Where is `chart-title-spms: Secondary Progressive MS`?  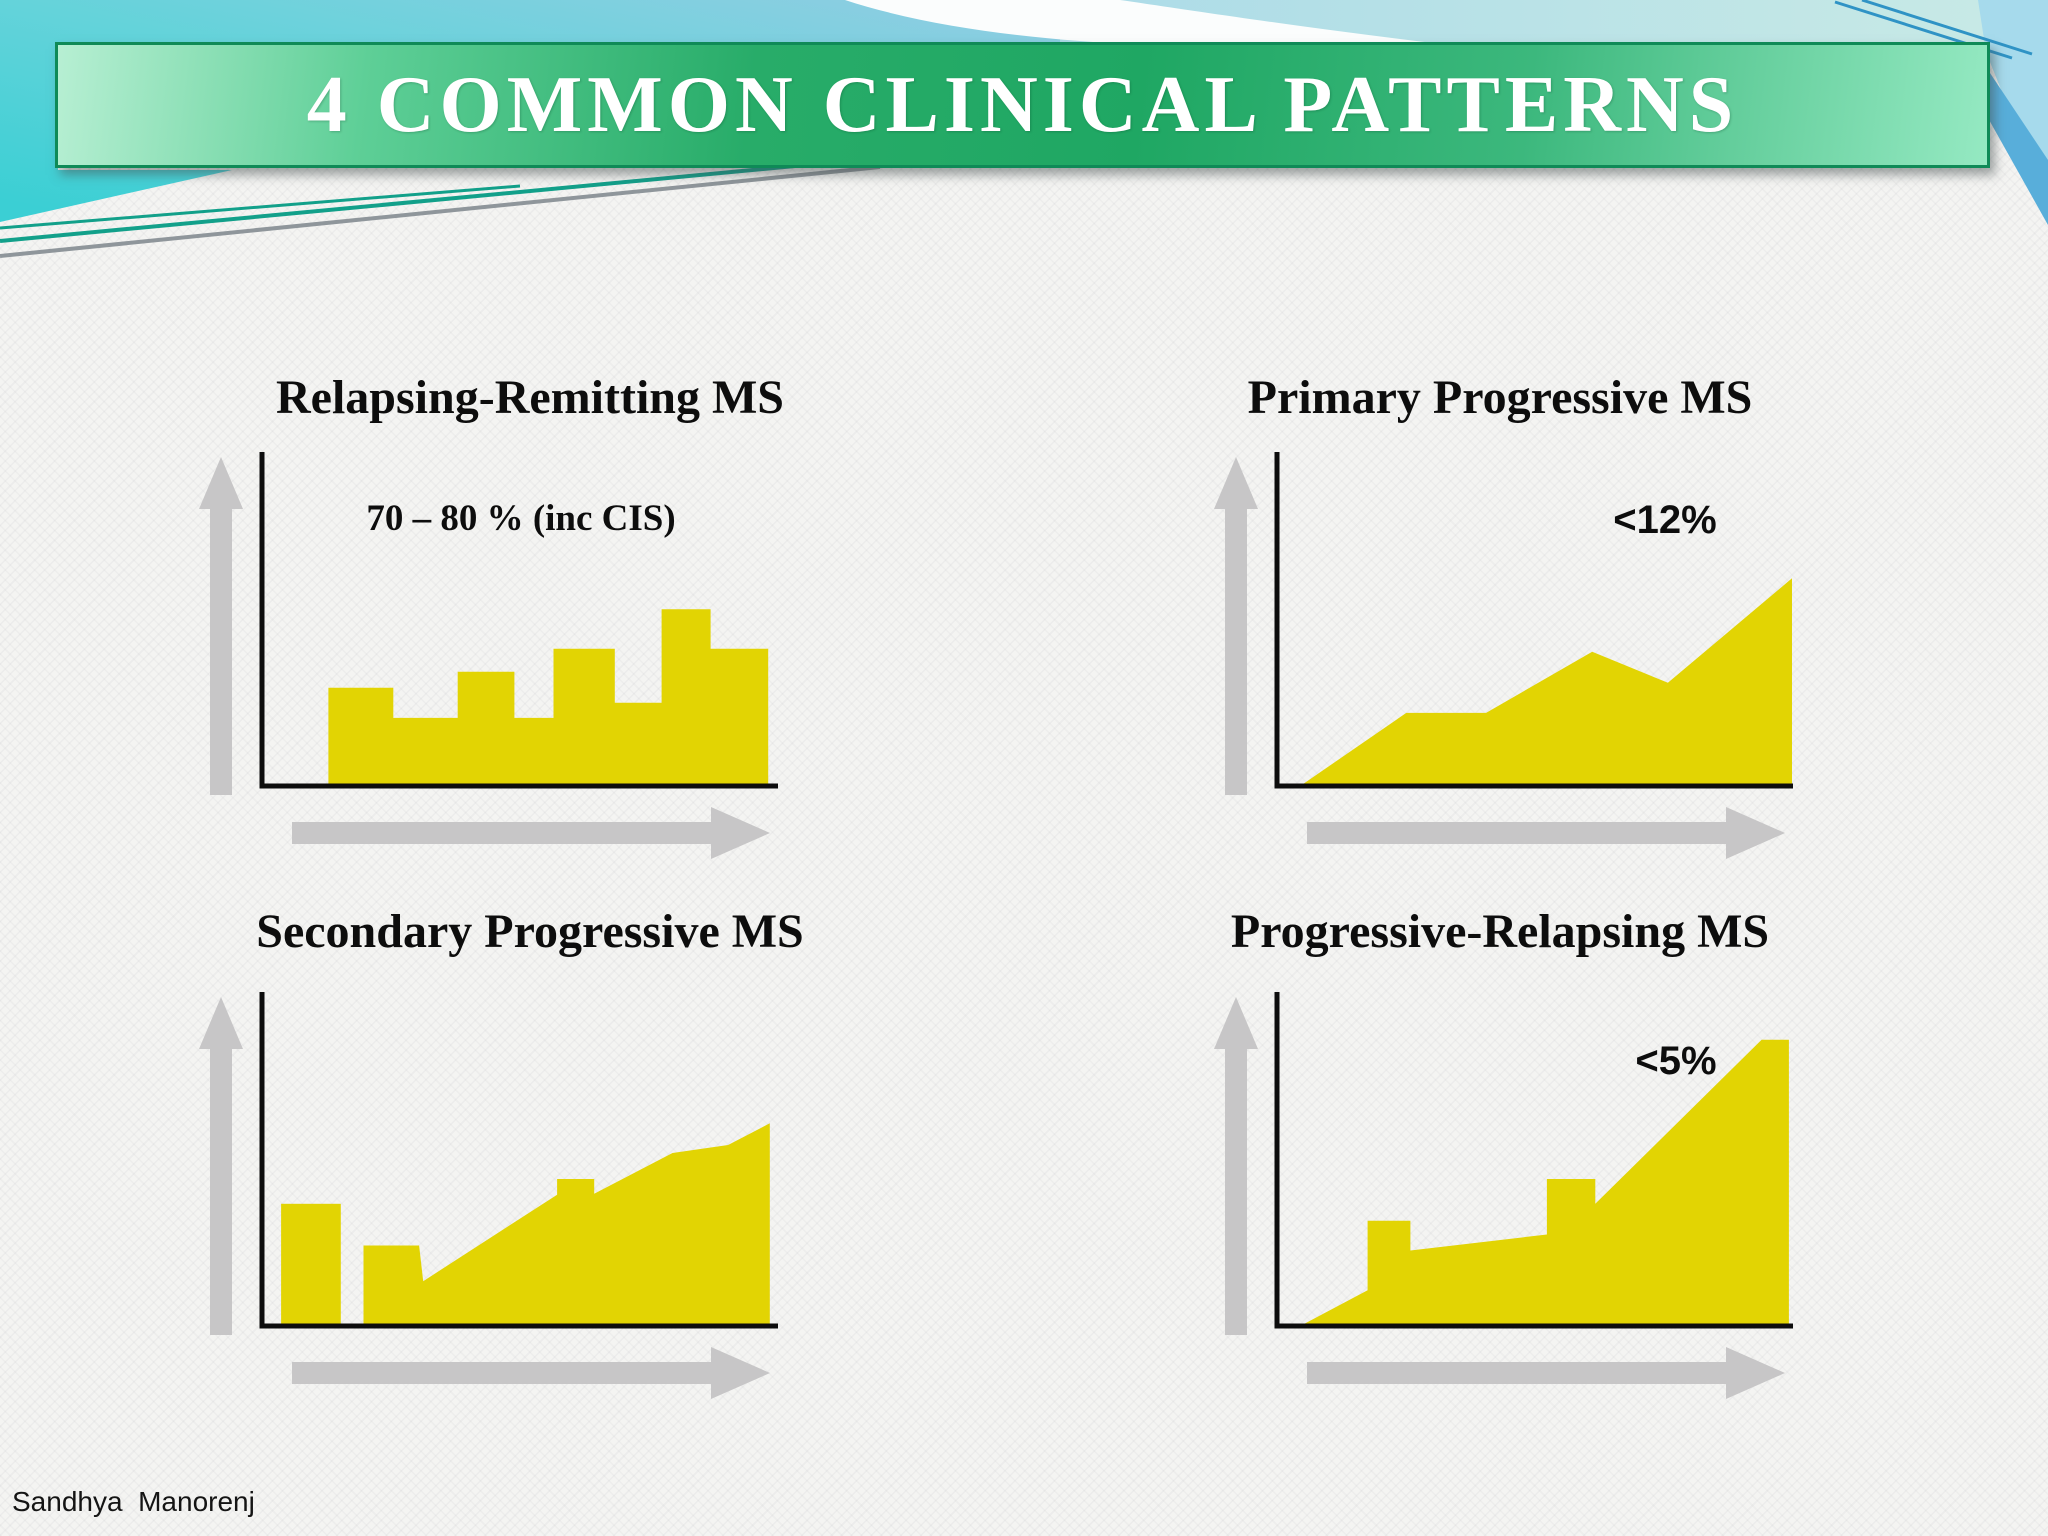
chart-title-spms: Secondary Progressive MS is located at coordinates (530, 931).